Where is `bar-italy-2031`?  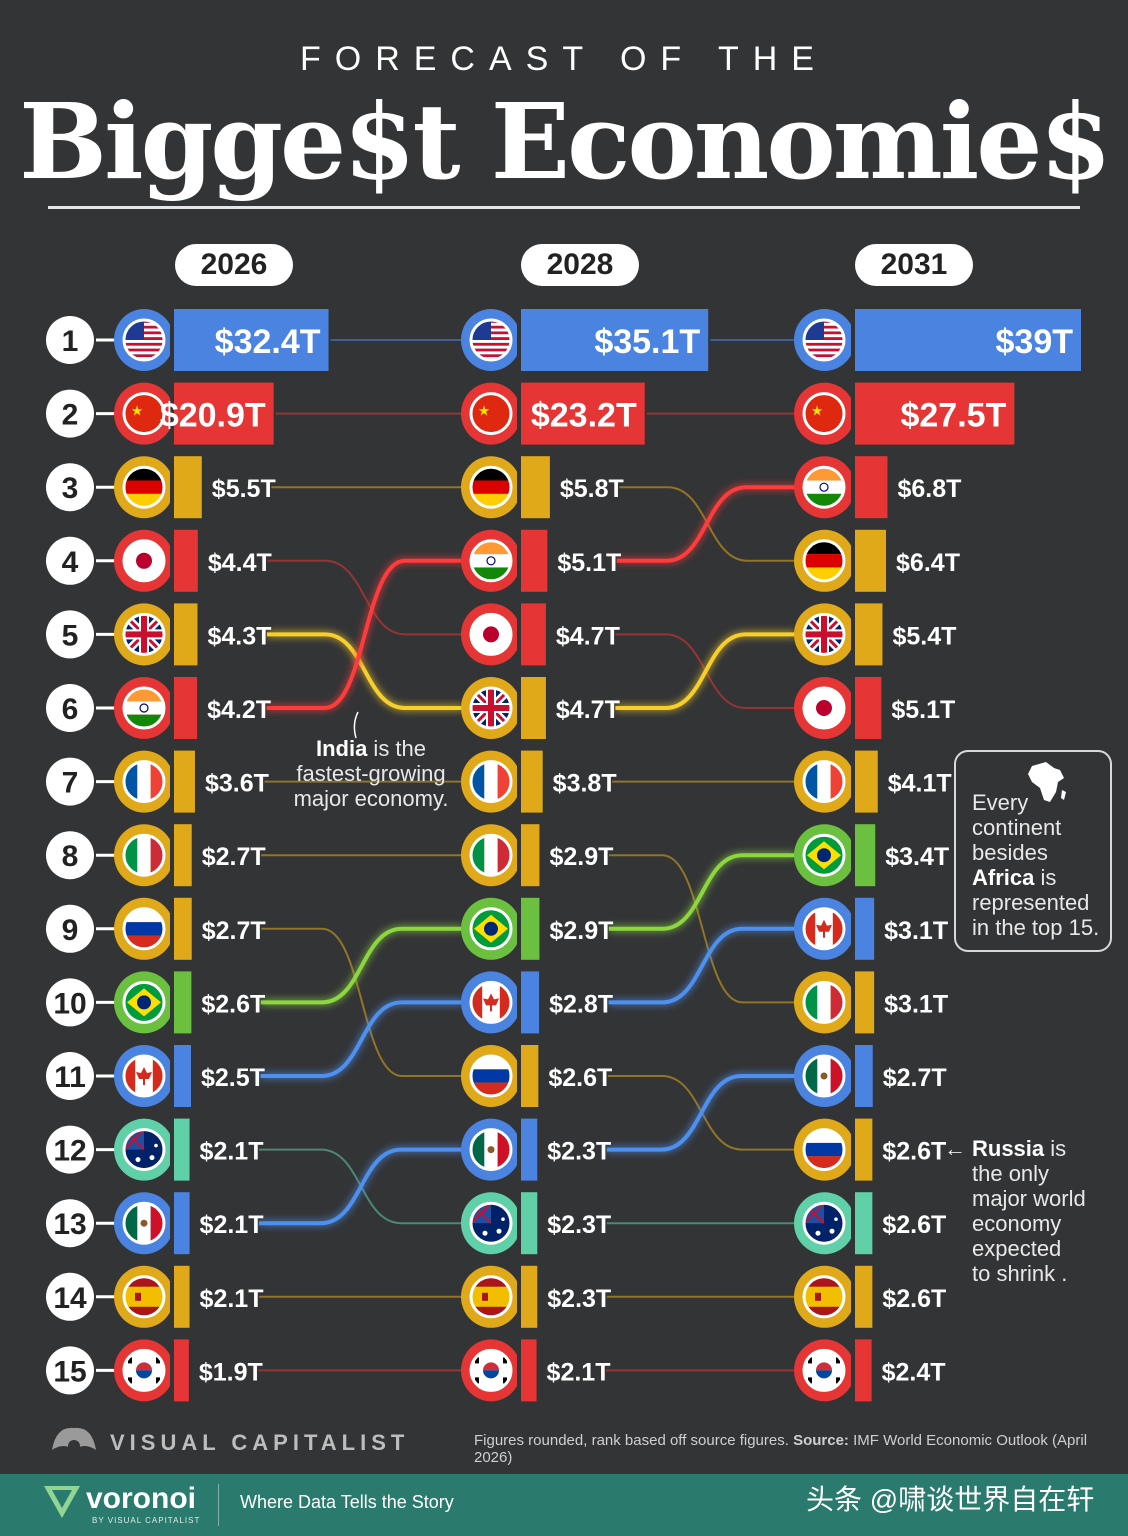 bar-italy-2031 is located at coordinates (865, 1002).